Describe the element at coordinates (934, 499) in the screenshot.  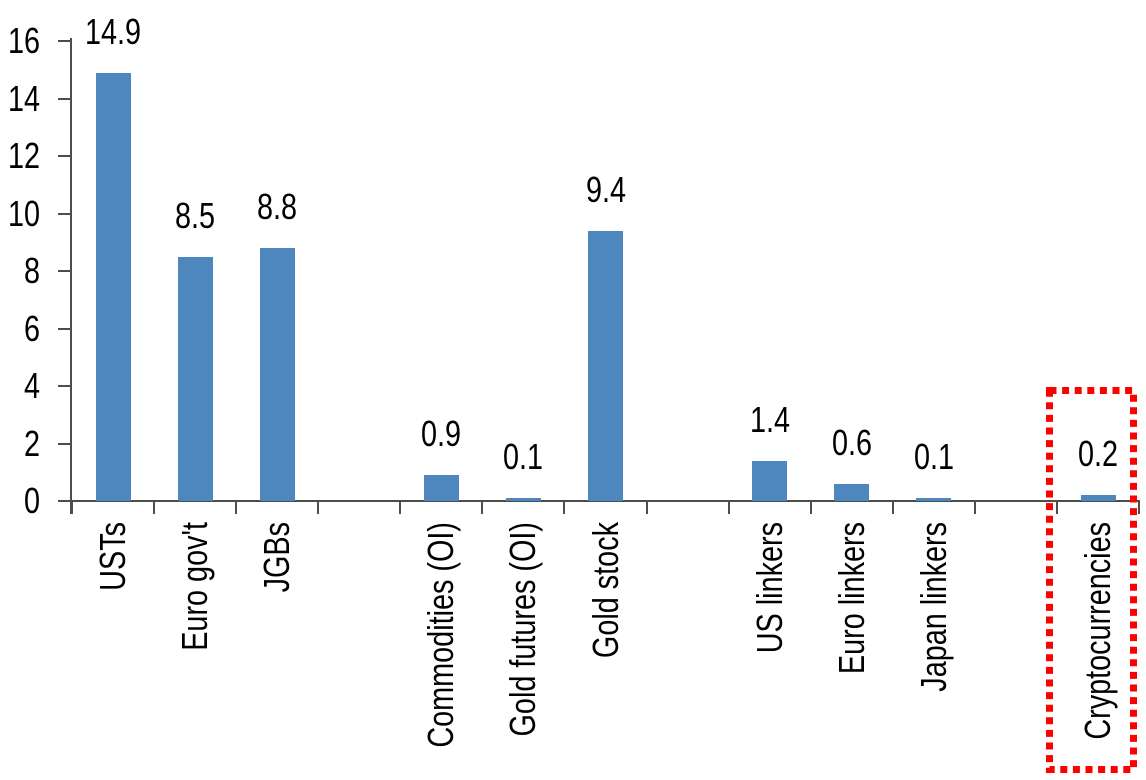
I see `bar-japan-linkers` at that location.